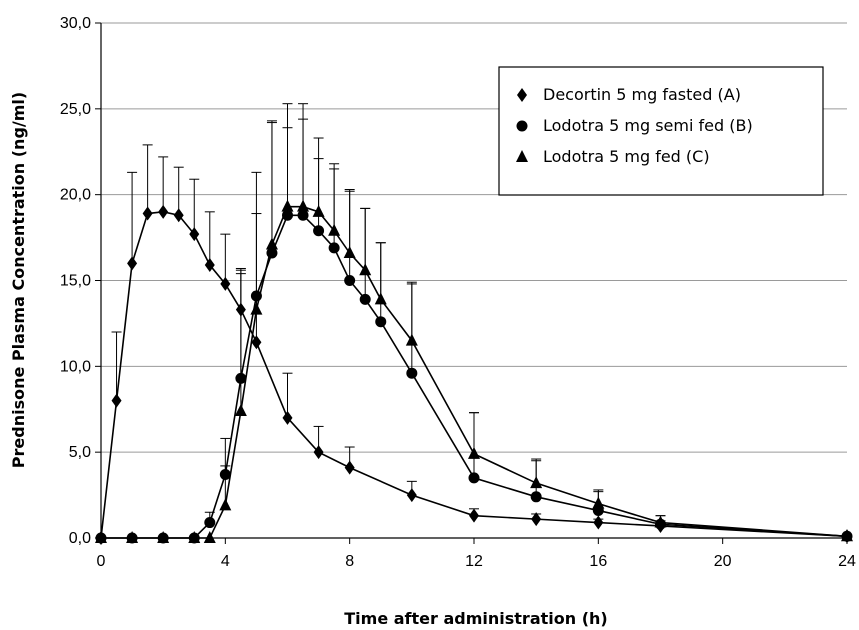 Image resolution: width=859 pixels, height=630 pixels. What do you see at coordinates (18, 280) in the screenshot?
I see `y-axis-title: Prednisone Plasma Concentration (ng/ml)` at bounding box center [18, 280].